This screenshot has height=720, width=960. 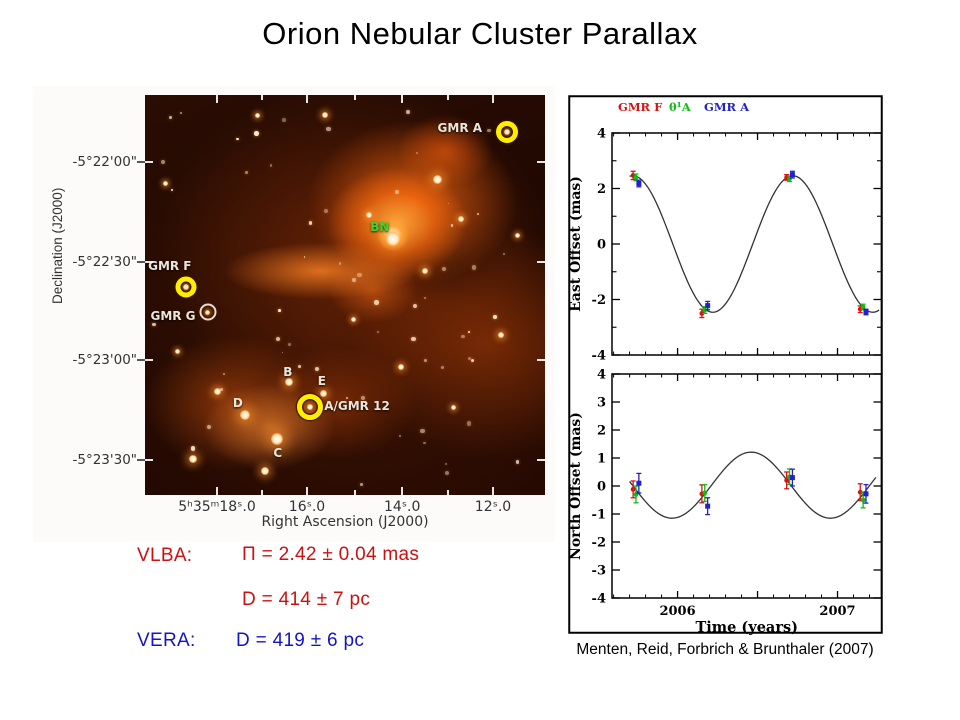 What do you see at coordinates (105, 460) in the screenshot?
I see `dec-tick-label: -5°23'30"` at bounding box center [105, 460].